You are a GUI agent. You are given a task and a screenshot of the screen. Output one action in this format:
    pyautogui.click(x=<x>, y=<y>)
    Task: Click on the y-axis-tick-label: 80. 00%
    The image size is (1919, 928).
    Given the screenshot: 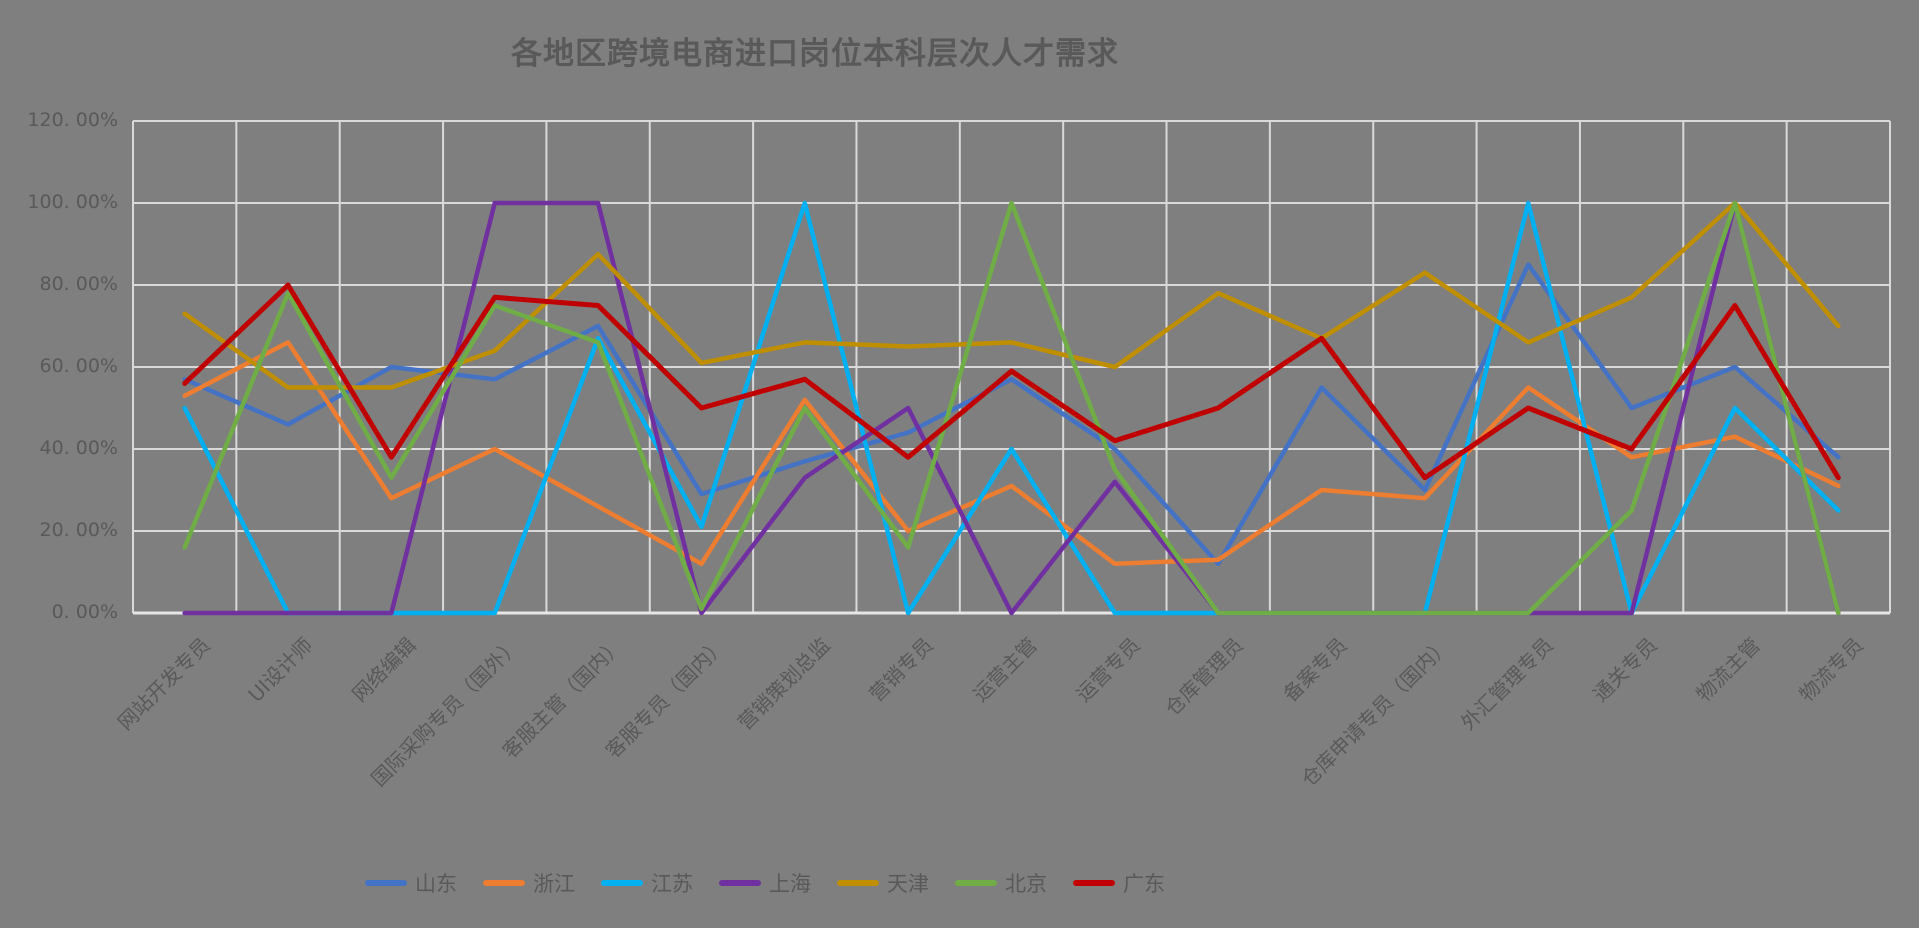 What is the action you would take?
    pyautogui.click(x=79, y=284)
    